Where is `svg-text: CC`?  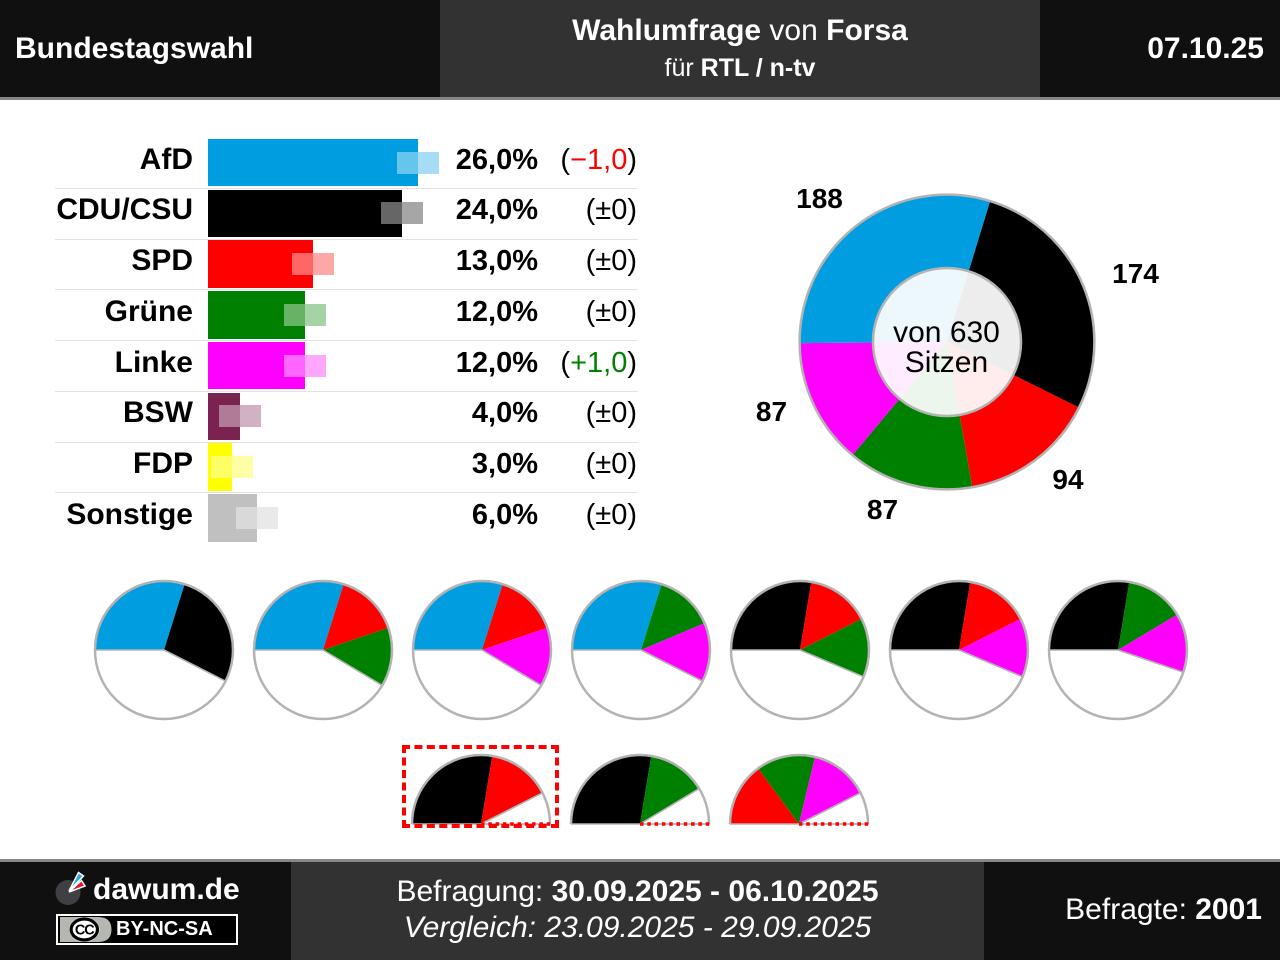
svg-text: CC is located at coordinates (84, 930).